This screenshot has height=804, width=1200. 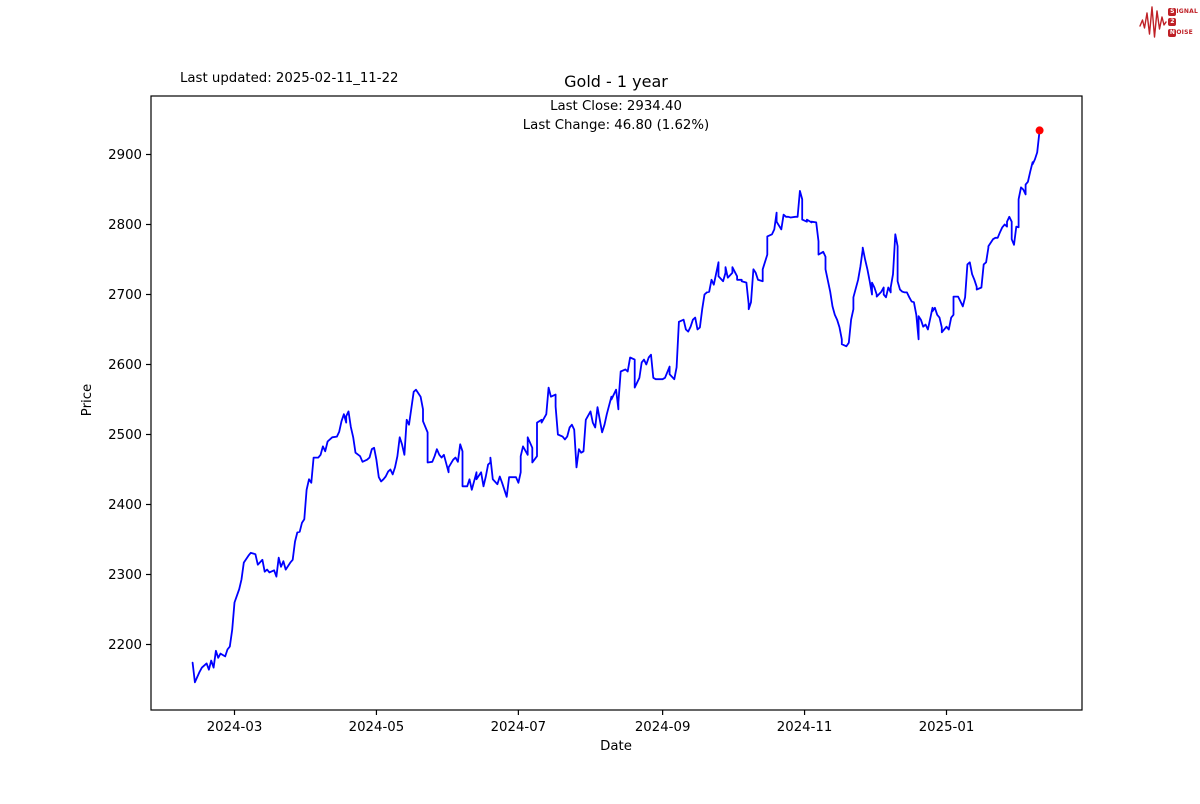 I want to click on x-axis-label: Date, so click(x=616, y=746).